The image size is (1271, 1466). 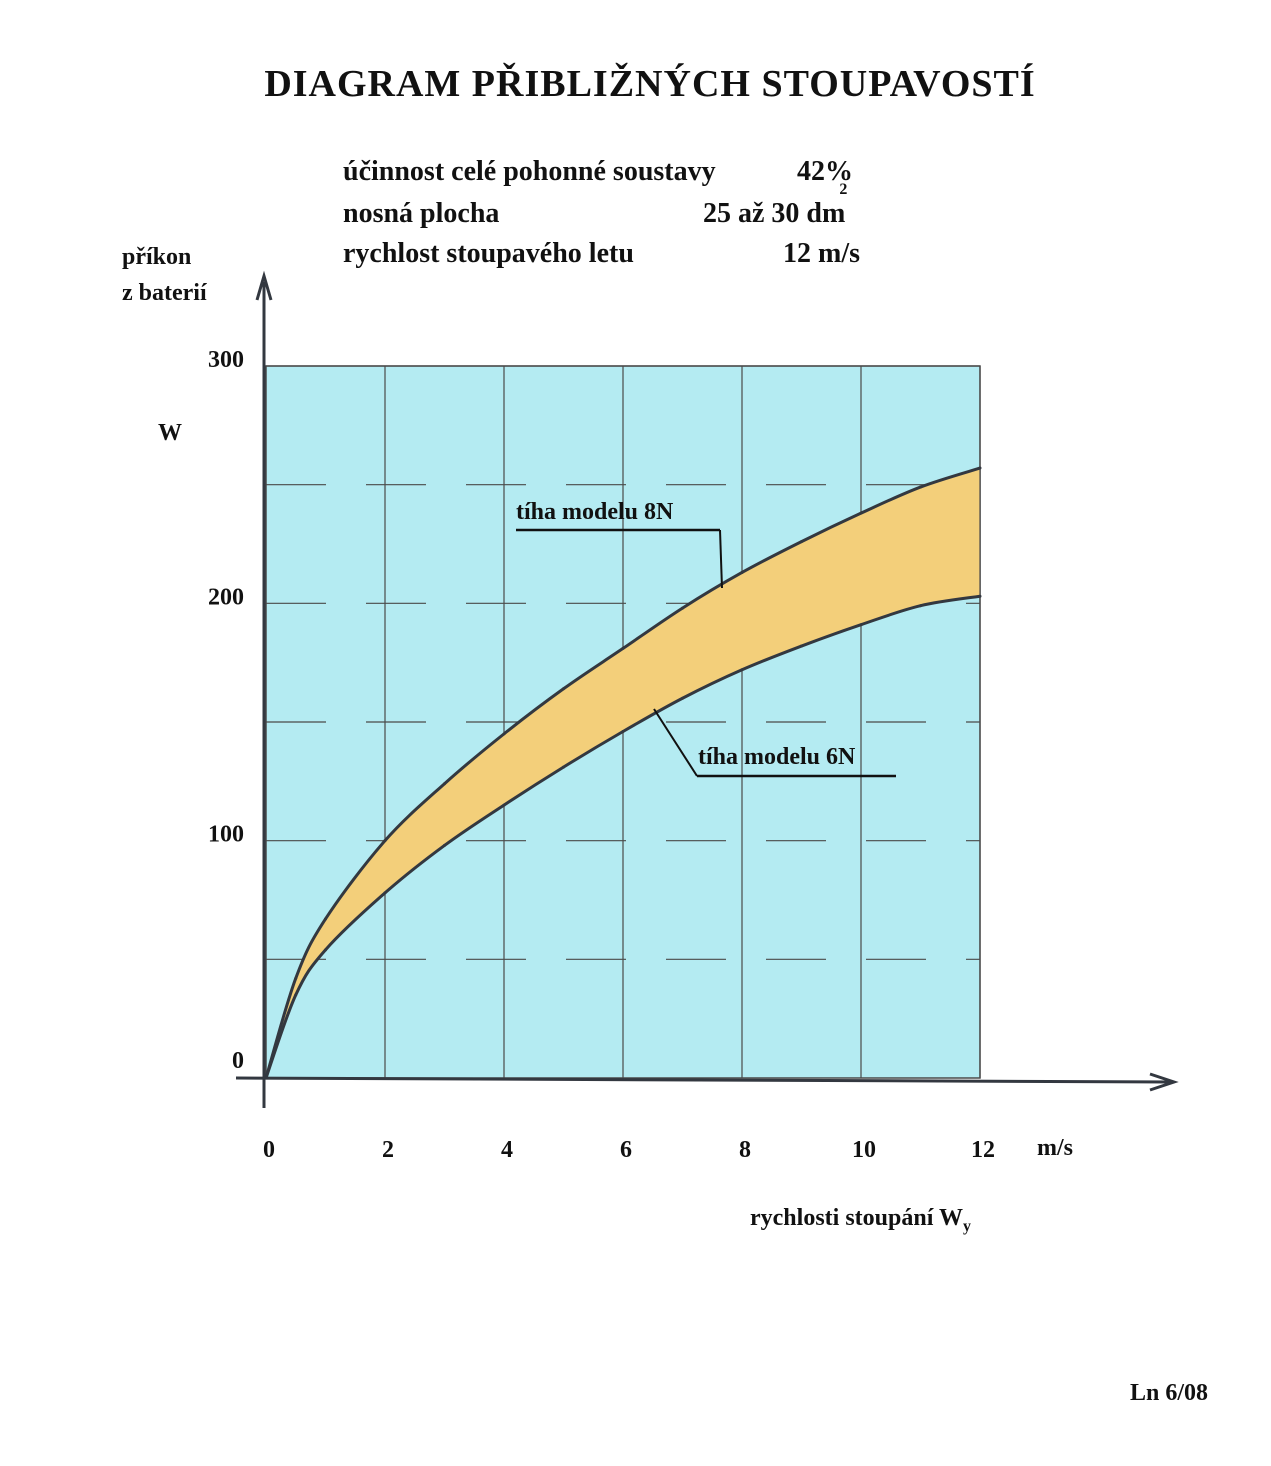 I want to click on x-axis-symbol: Wy, so click(x=954, y=1220).